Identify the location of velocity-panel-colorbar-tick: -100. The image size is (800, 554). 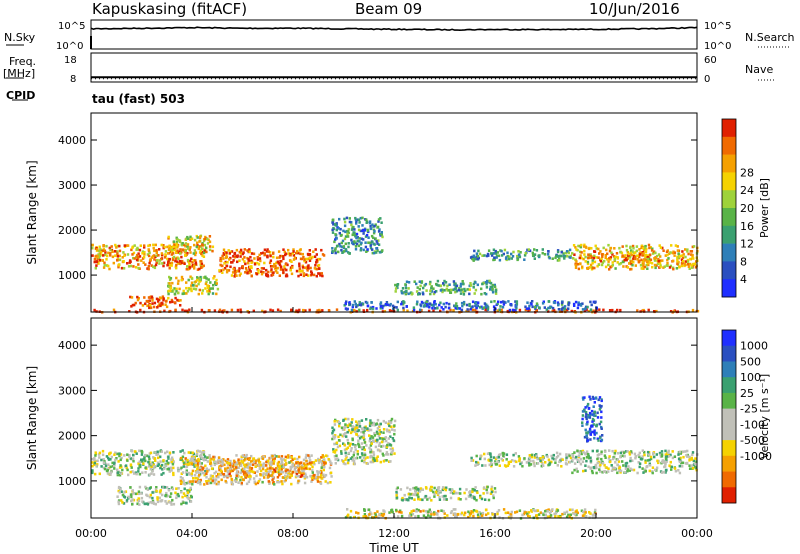
(752, 424).